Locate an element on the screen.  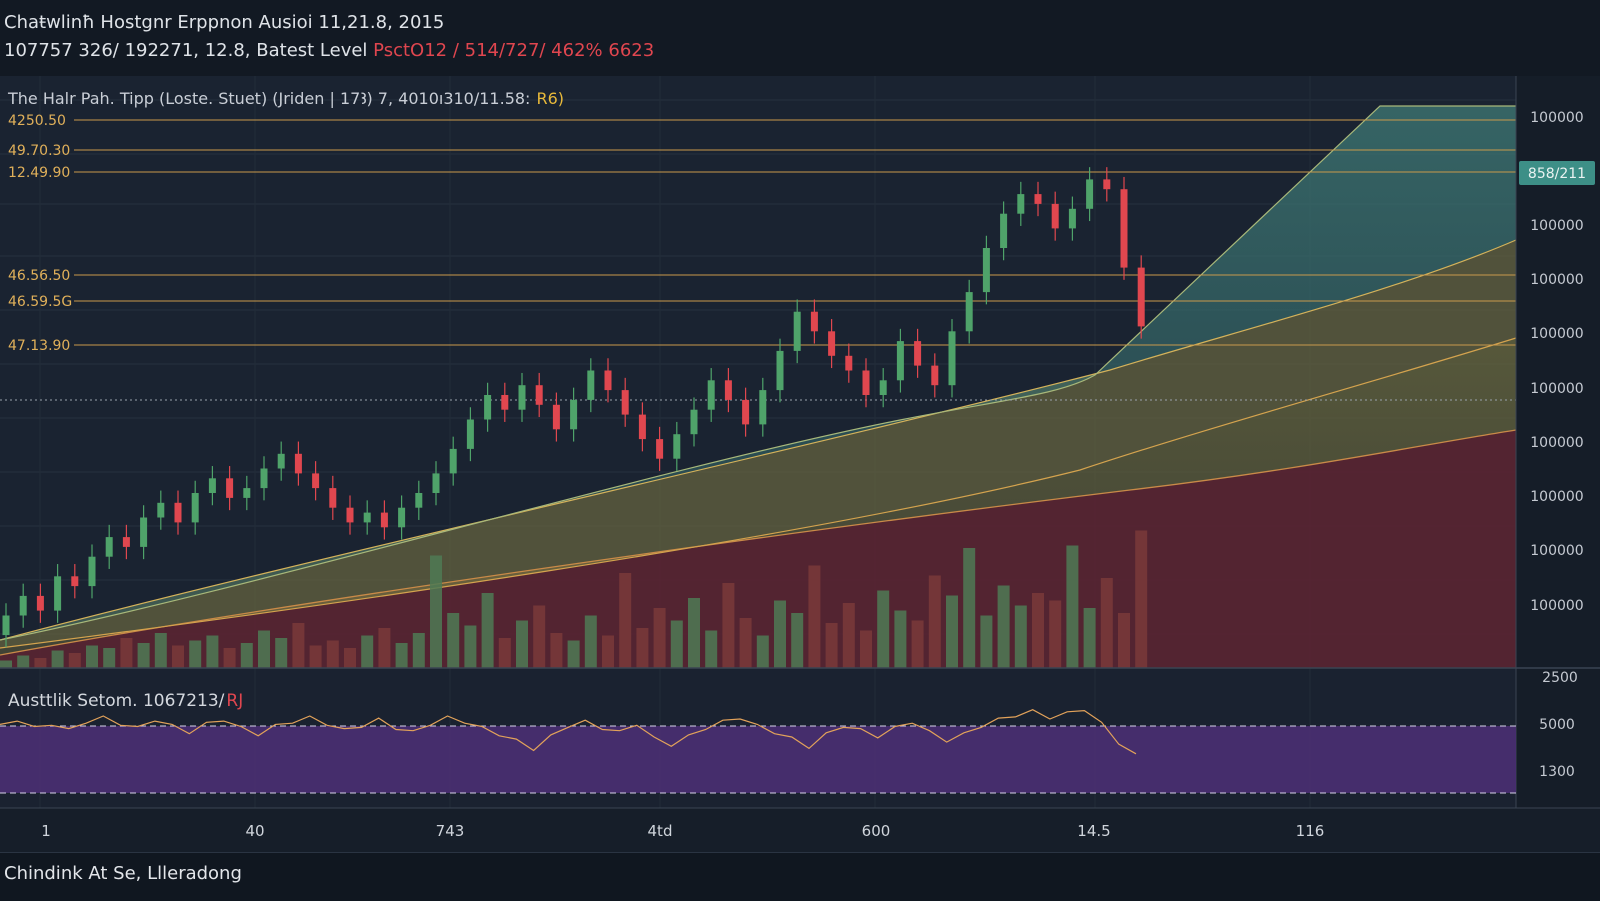
price-badge: 858/211 is located at coordinates (1557, 174).